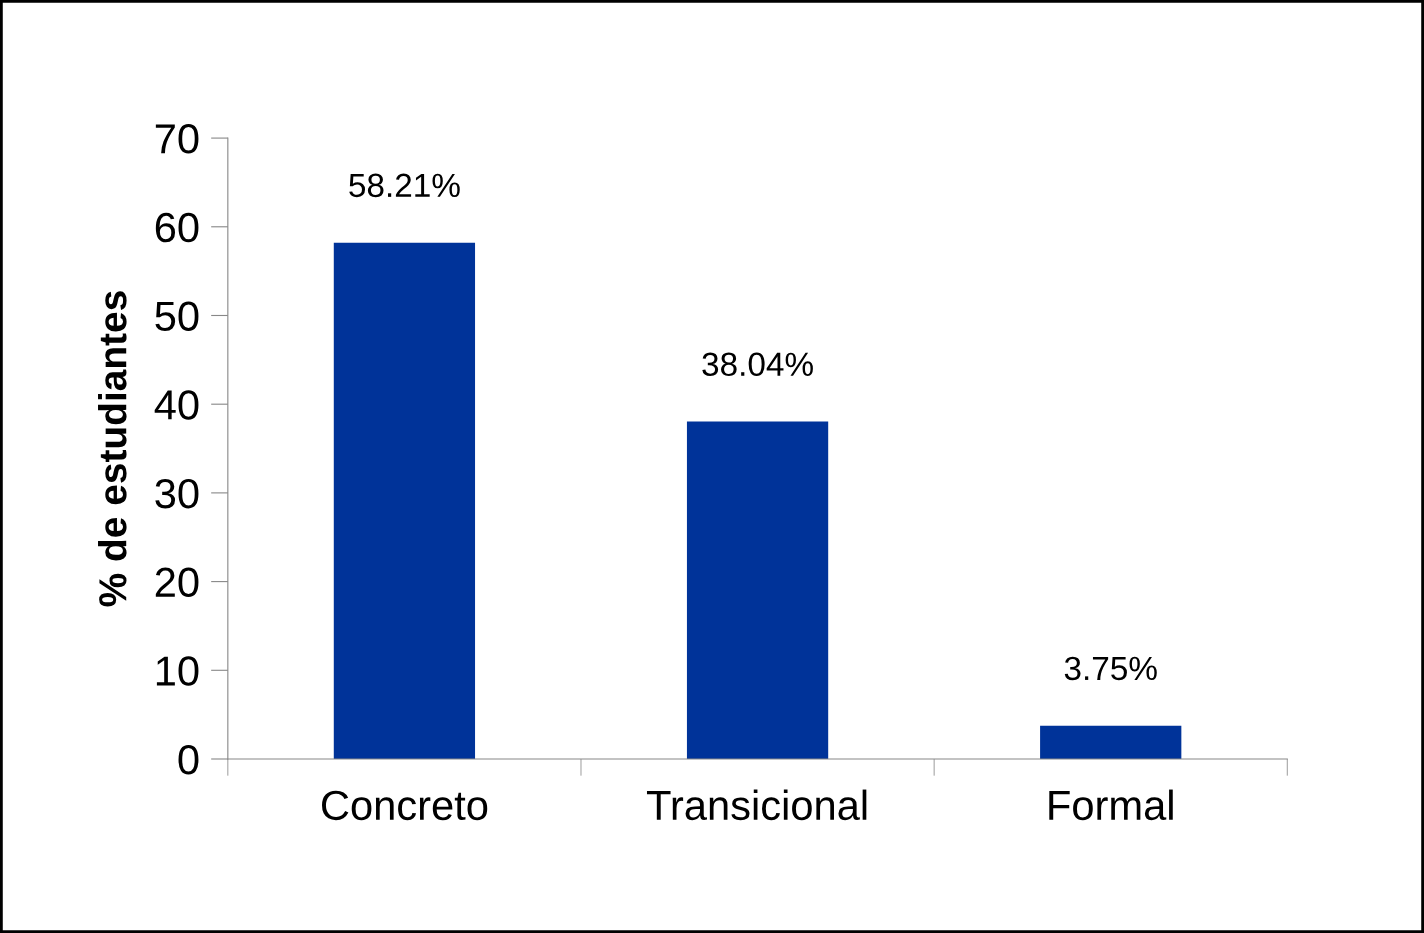  I want to click on y-tick-label: 70, so click(177, 139).